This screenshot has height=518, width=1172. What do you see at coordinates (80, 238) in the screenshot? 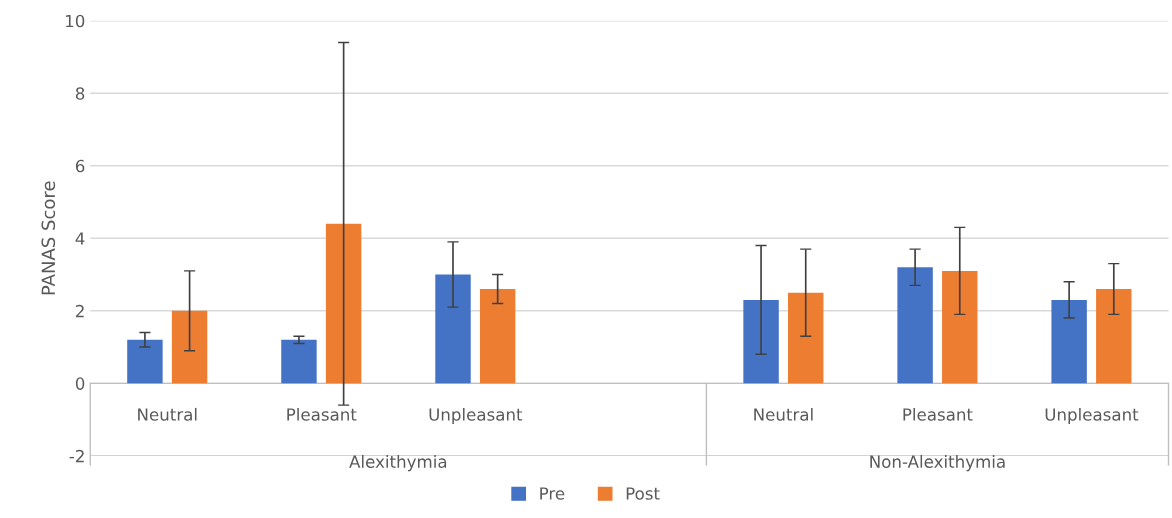
I see `y-tick-label: 4` at bounding box center [80, 238].